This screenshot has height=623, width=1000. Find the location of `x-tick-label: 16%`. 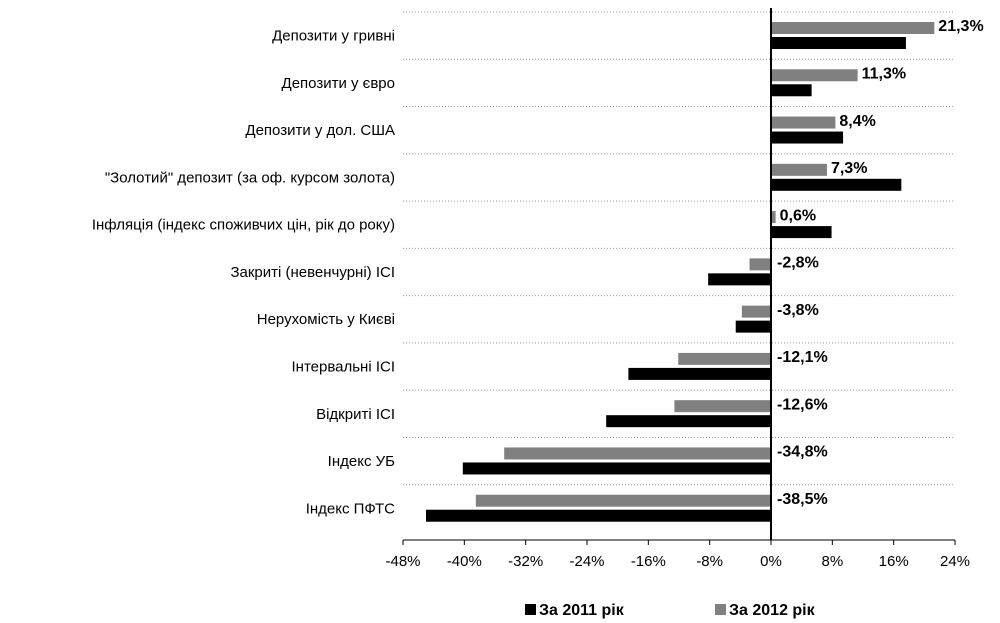

x-tick-label: 16% is located at coordinates (894, 561).